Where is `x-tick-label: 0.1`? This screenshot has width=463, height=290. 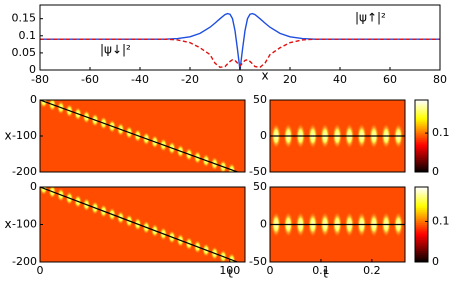
x-tick-label: 0.1 is located at coordinates (321, 270).